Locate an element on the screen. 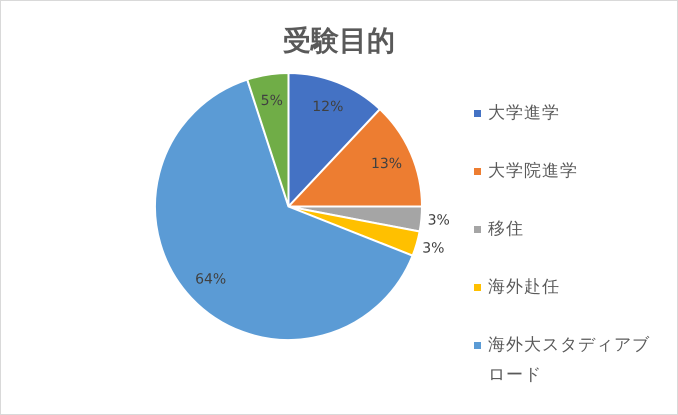 The width and height of the screenshot is (678, 415). legend-label: 大学院進学 is located at coordinates (533, 171).